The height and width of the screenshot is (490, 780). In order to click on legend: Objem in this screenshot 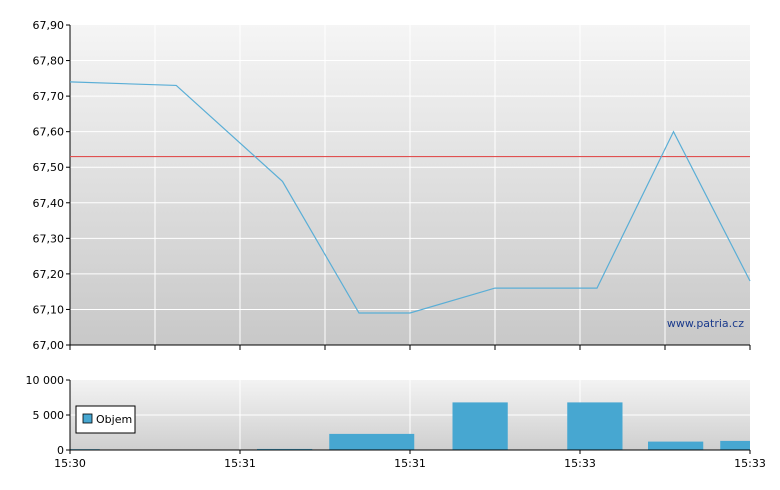, I will do `click(105, 419)`.